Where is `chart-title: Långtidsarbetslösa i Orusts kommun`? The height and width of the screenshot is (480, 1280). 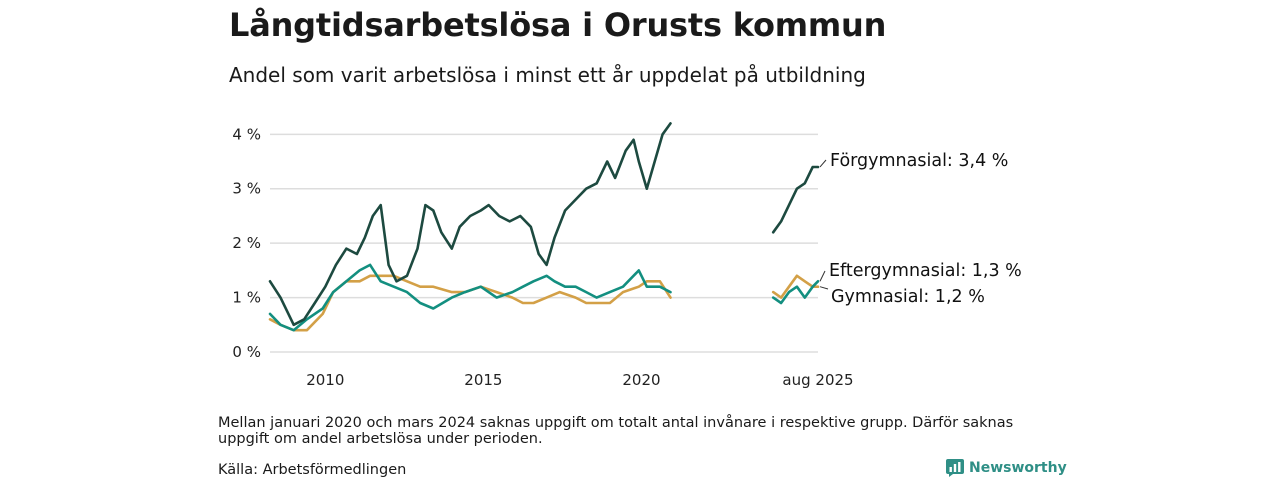
chart-title: Långtidsarbetslösa i Orusts kommun is located at coordinates (558, 25).